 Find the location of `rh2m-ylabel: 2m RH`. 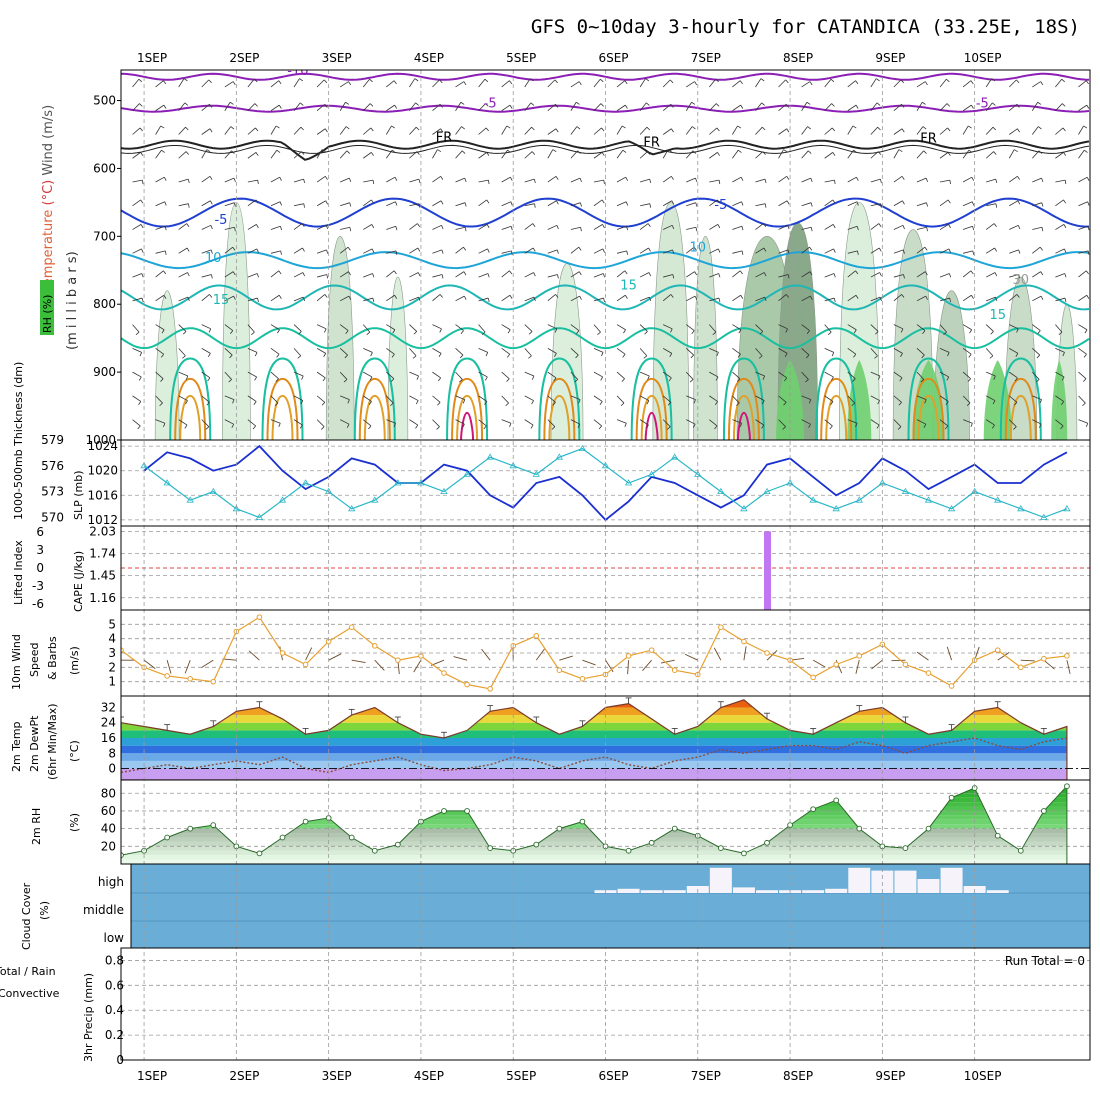

rh2m-ylabel: 2m RH is located at coordinates (36, 826).